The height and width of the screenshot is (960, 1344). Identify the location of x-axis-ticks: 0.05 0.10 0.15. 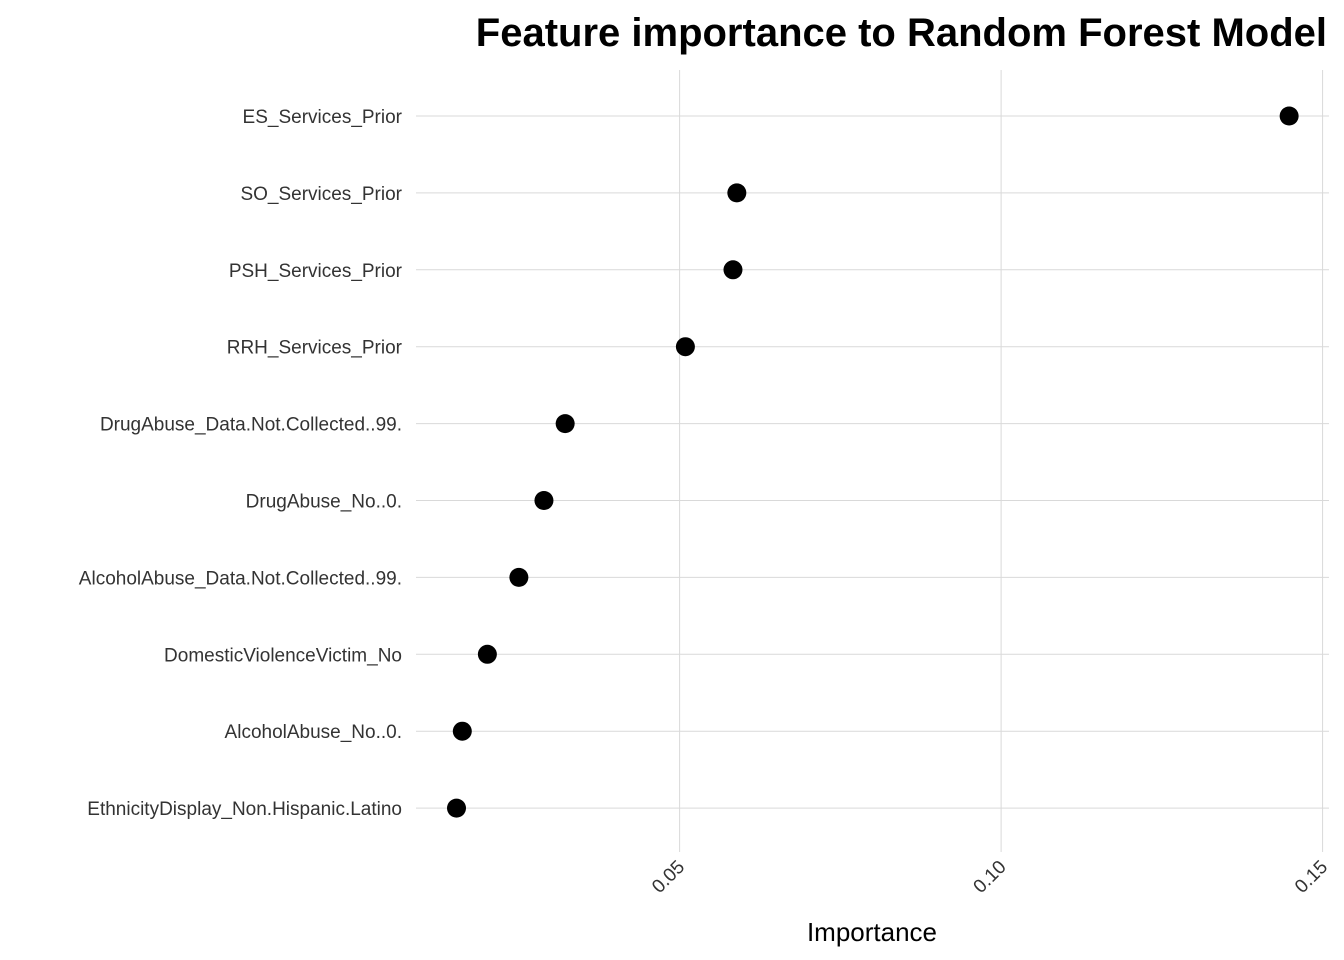
(990, 877).